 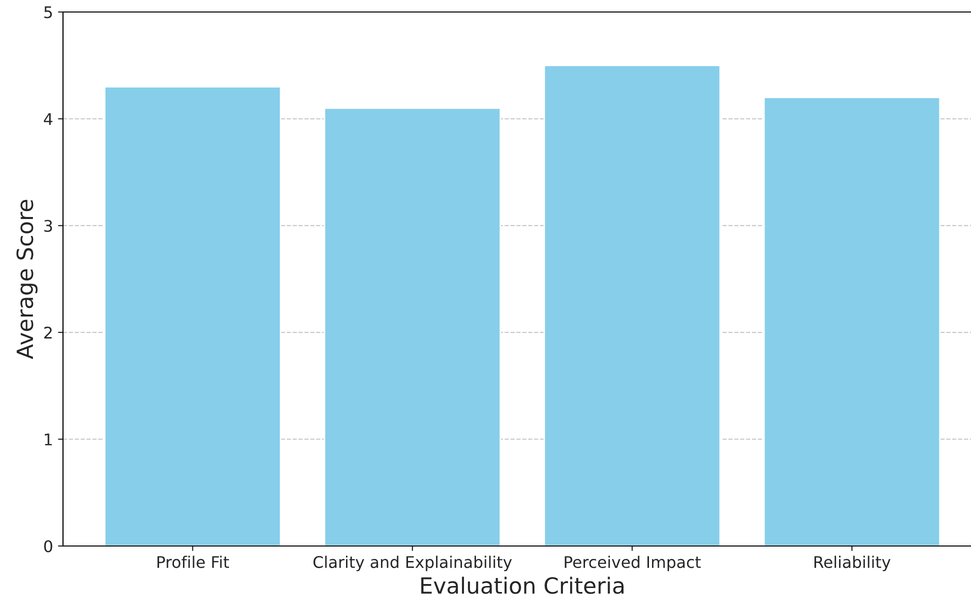 I want to click on x-tick-label: Perceived Impact, so click(x=632, y=564).